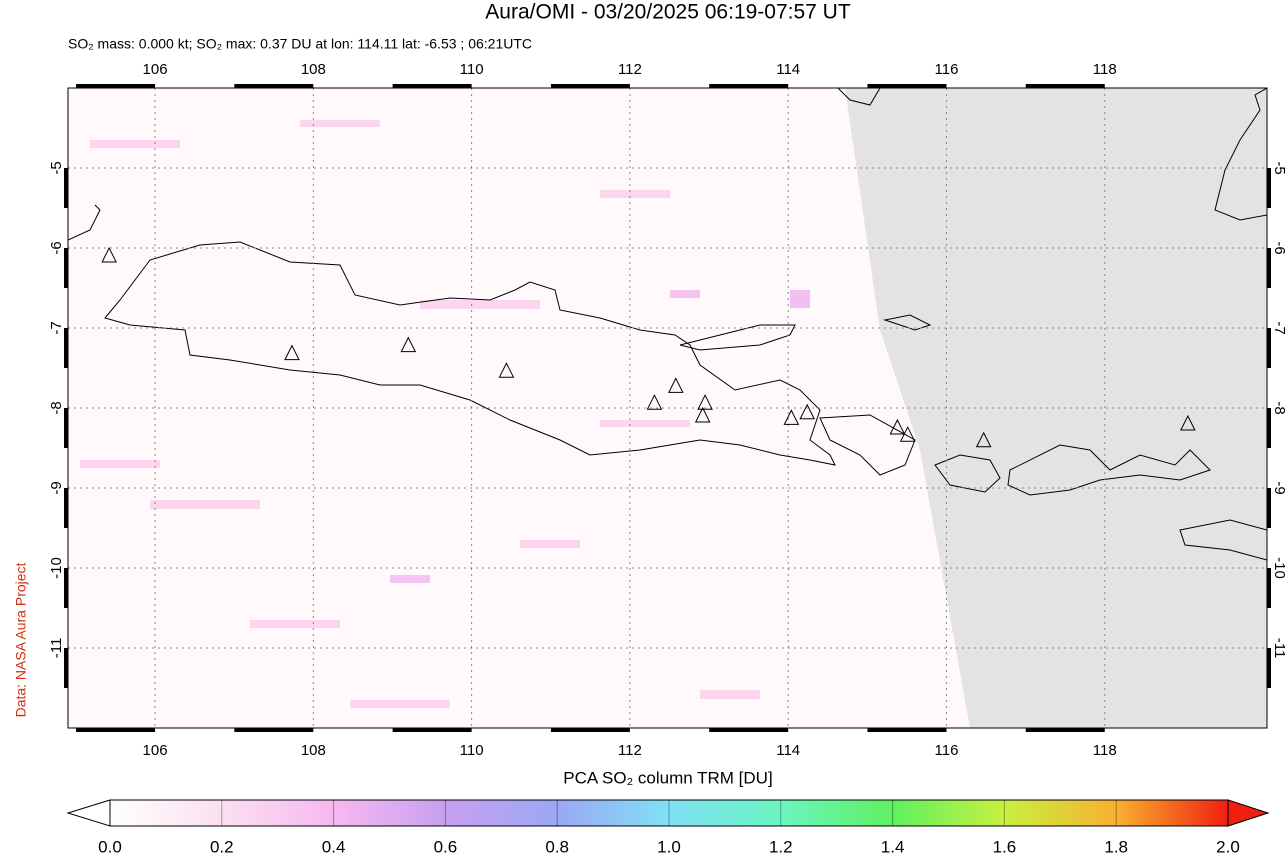 The height and width of the screenshot is (855, 1288). Describe the element at coordinates (1005, 846) in the screenshot. I see `colorbar-tick-label: 1.6` at that location.